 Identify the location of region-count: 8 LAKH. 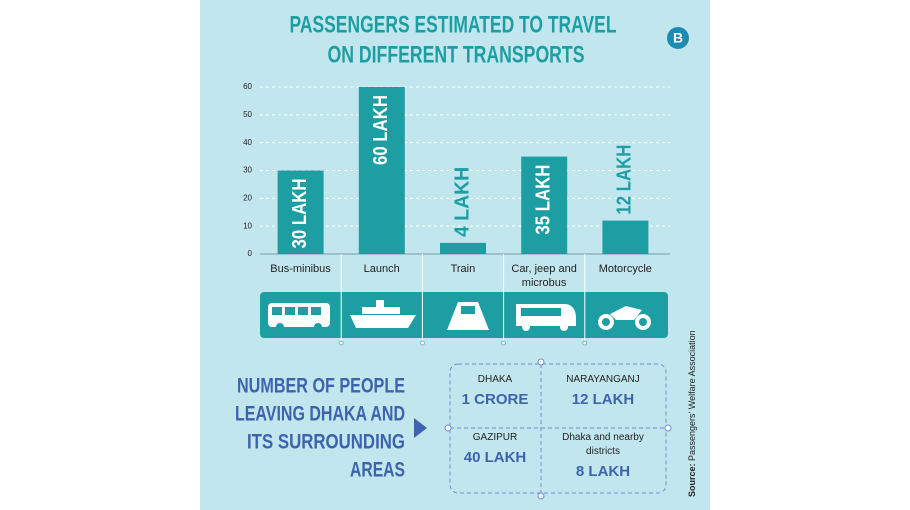
(603, 471).